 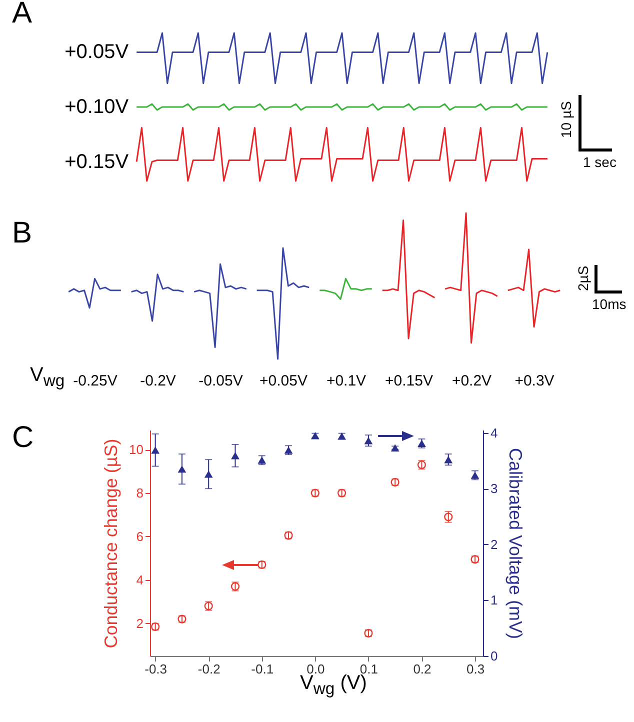 What do you see at coordinates (140, 580) in the screenshot?
I see `y-tick-label: 4` at bounding box center [140, 580].